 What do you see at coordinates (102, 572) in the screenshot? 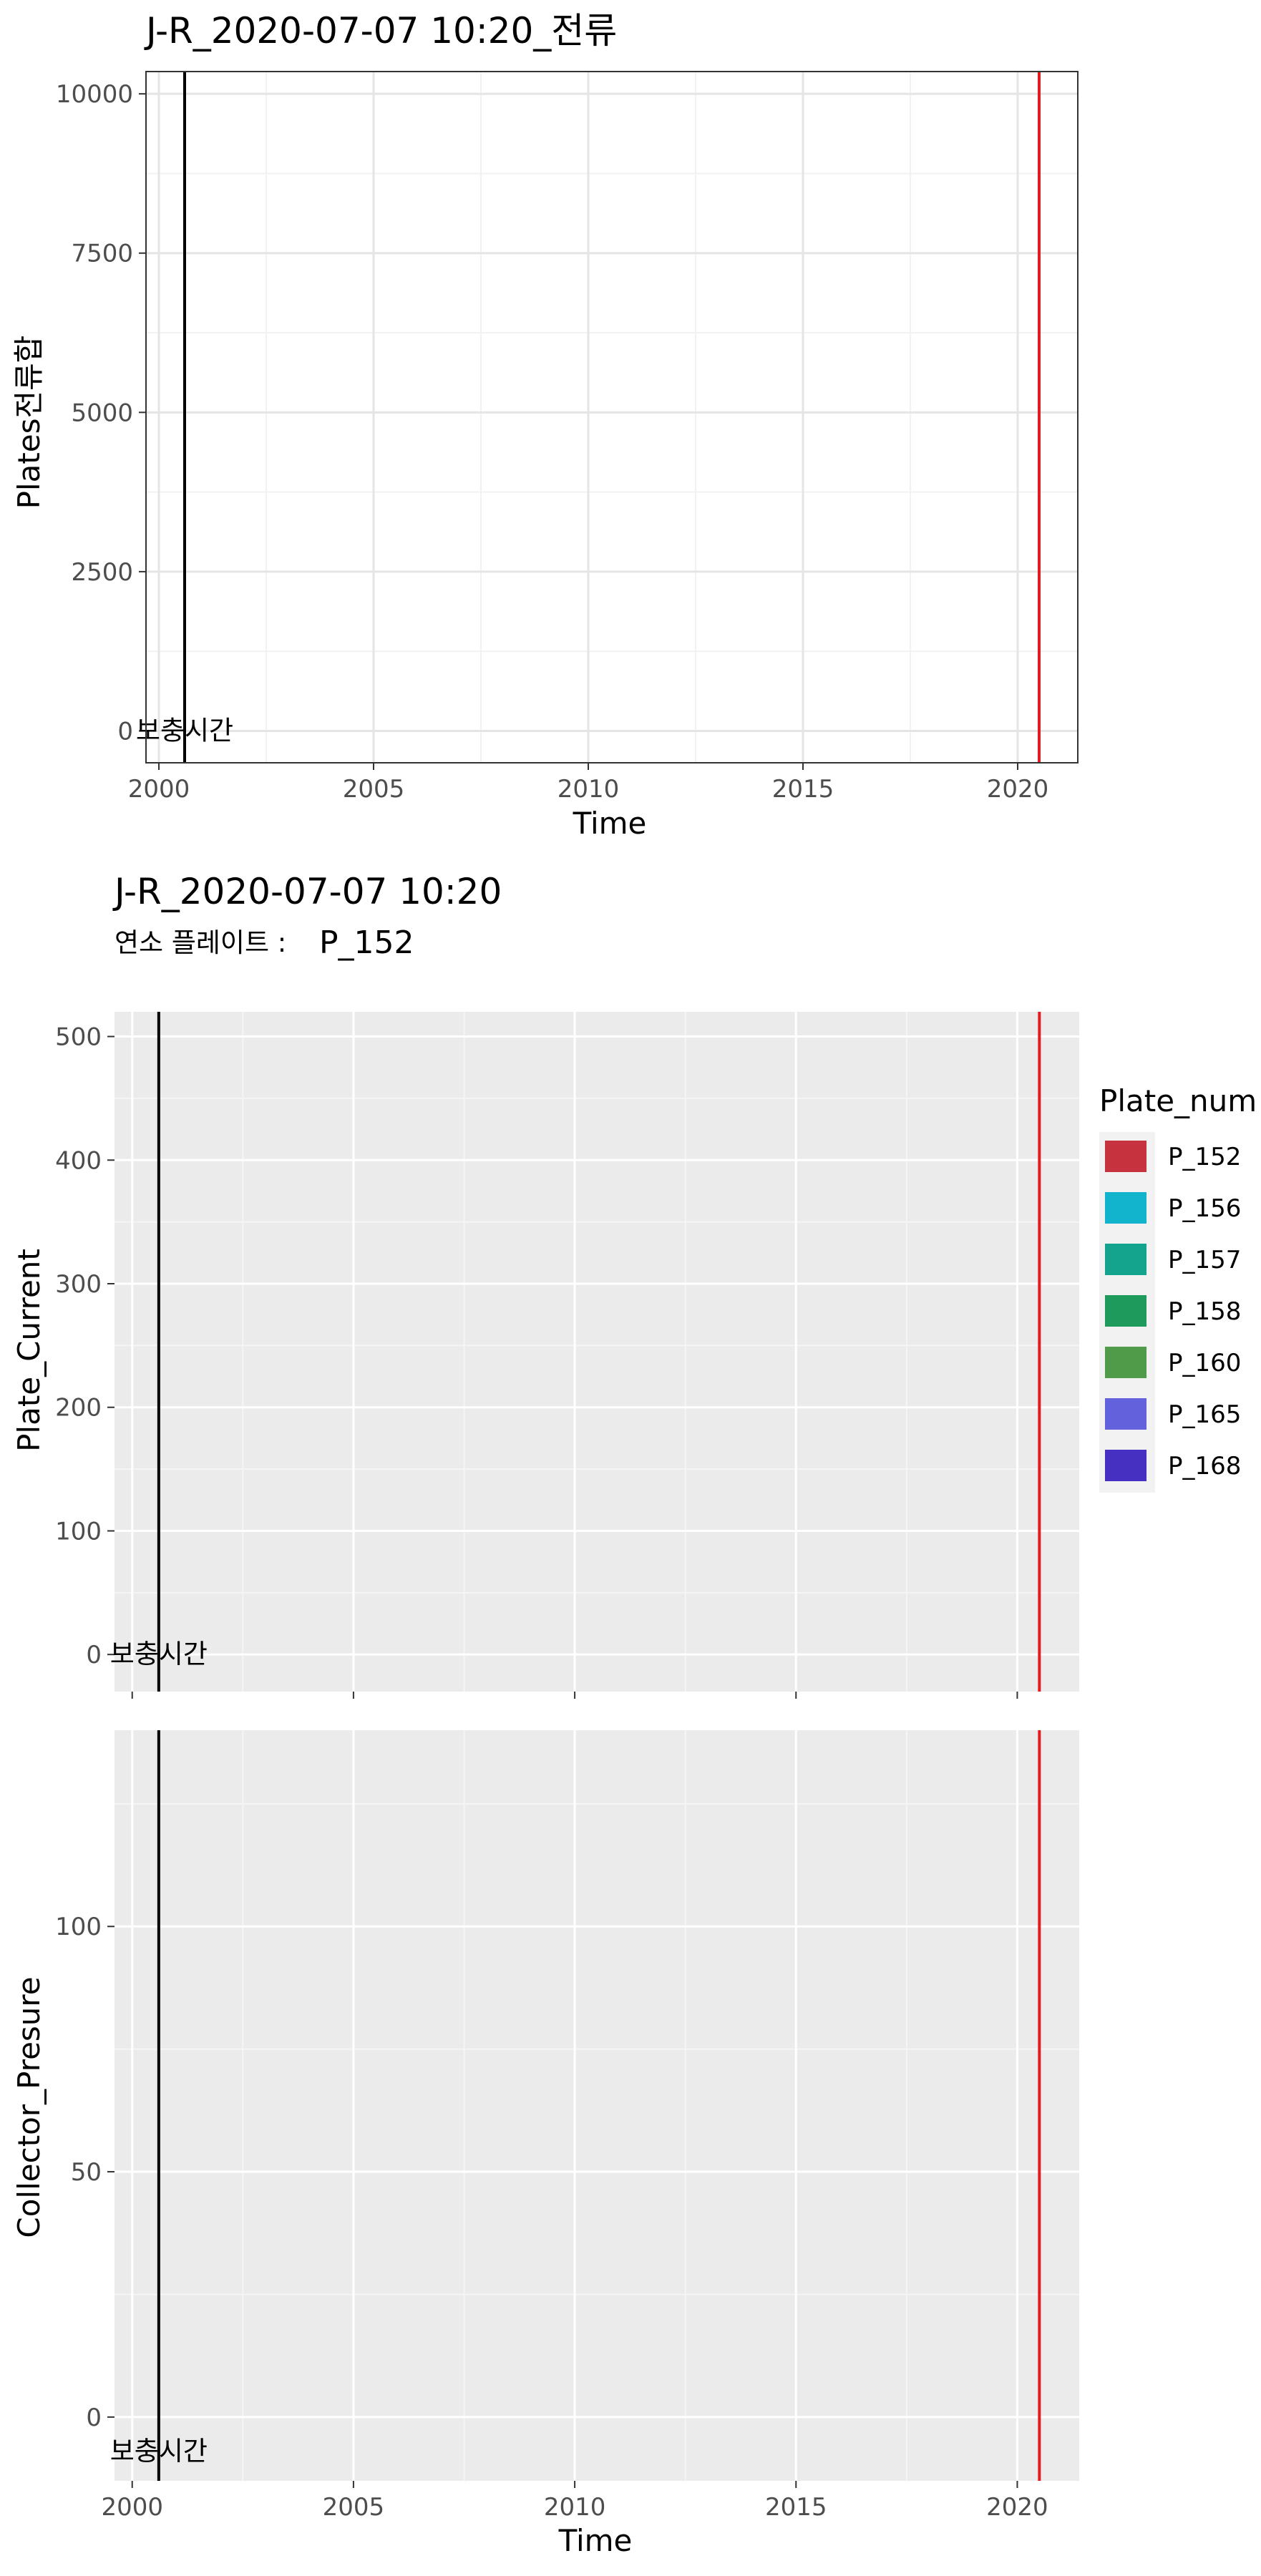
I see `plot1-y-tick-label: 2500` at bounding box center [102, 572].